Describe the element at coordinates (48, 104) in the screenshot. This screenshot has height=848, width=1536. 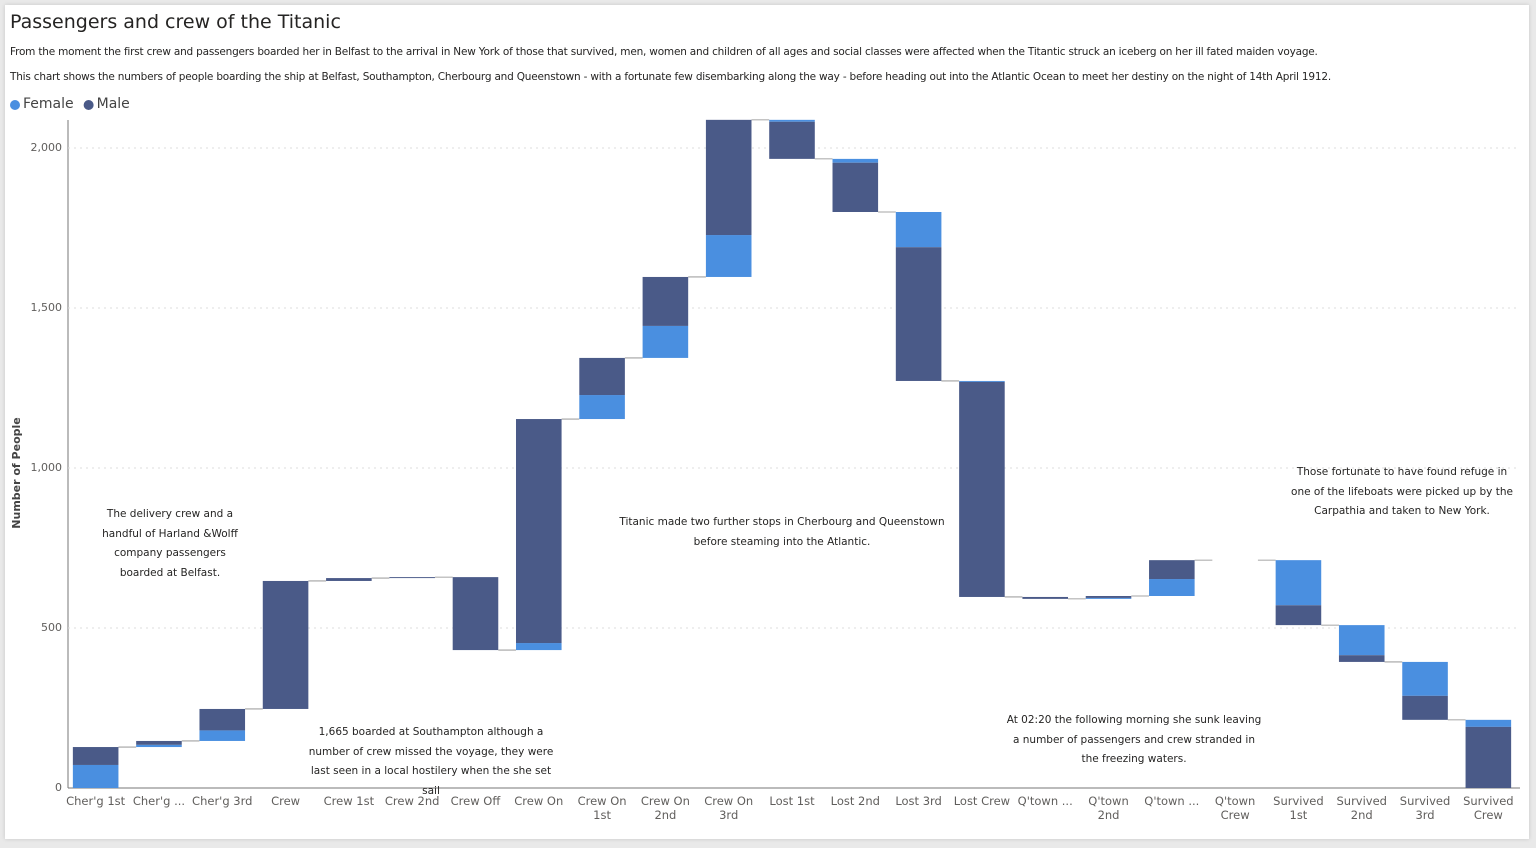
I see `legend-label: Female` at that location.